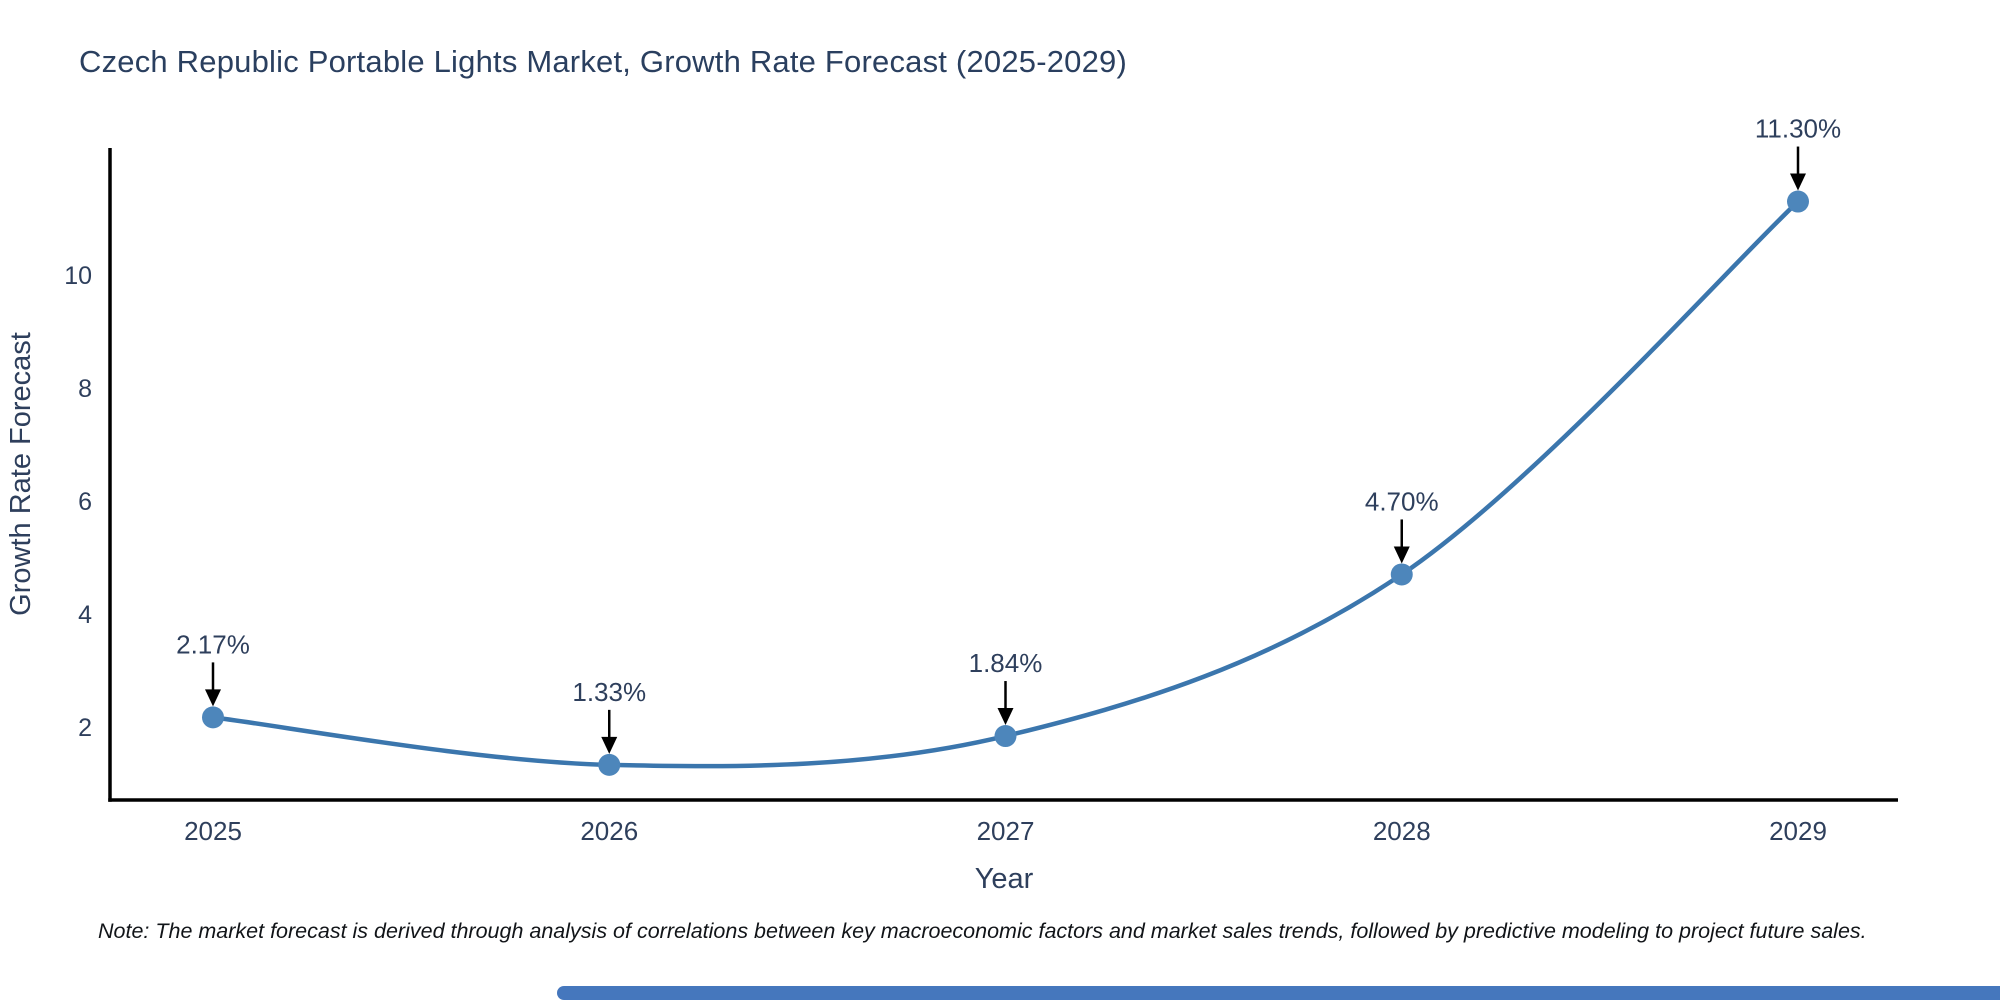 The height and width of the screenshot is (1000, 2000). What do you see at coordinates (1401, 574) in the screenshot?
I see `data-point-2028` at bounding box center [1401, 574].